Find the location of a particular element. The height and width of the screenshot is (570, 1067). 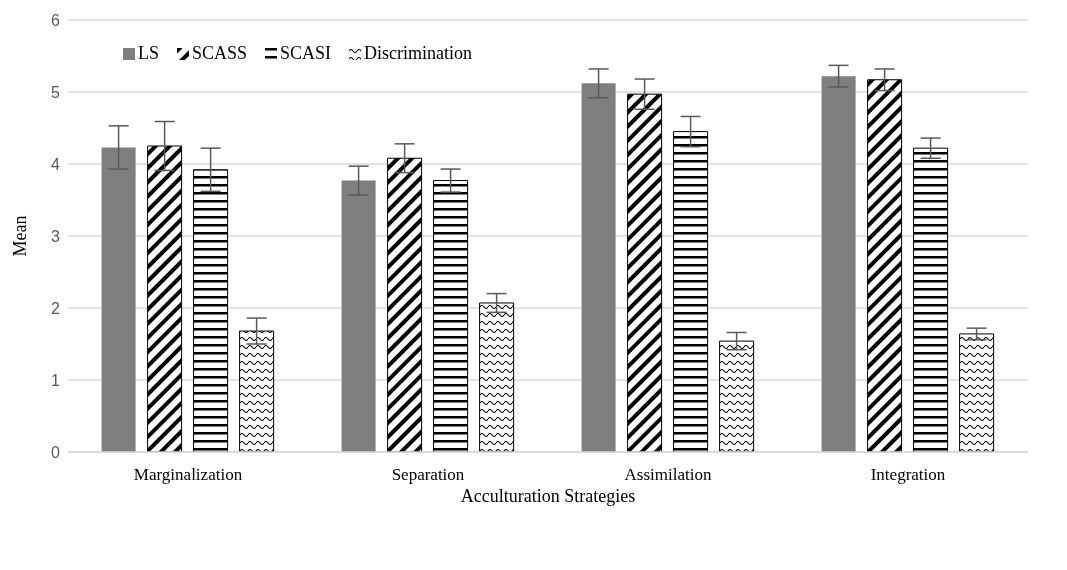

y-tick-label: 1 is located at coordinates (56, 380).